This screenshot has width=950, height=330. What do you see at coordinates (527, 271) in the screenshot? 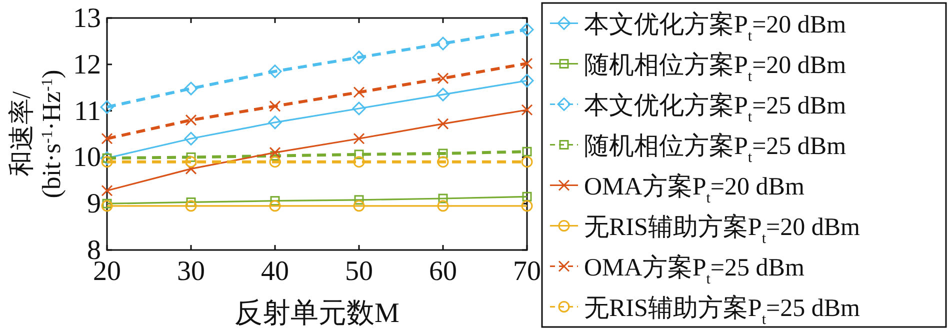
I see `x-tick-label: 70` at bounding box center [527, 271].